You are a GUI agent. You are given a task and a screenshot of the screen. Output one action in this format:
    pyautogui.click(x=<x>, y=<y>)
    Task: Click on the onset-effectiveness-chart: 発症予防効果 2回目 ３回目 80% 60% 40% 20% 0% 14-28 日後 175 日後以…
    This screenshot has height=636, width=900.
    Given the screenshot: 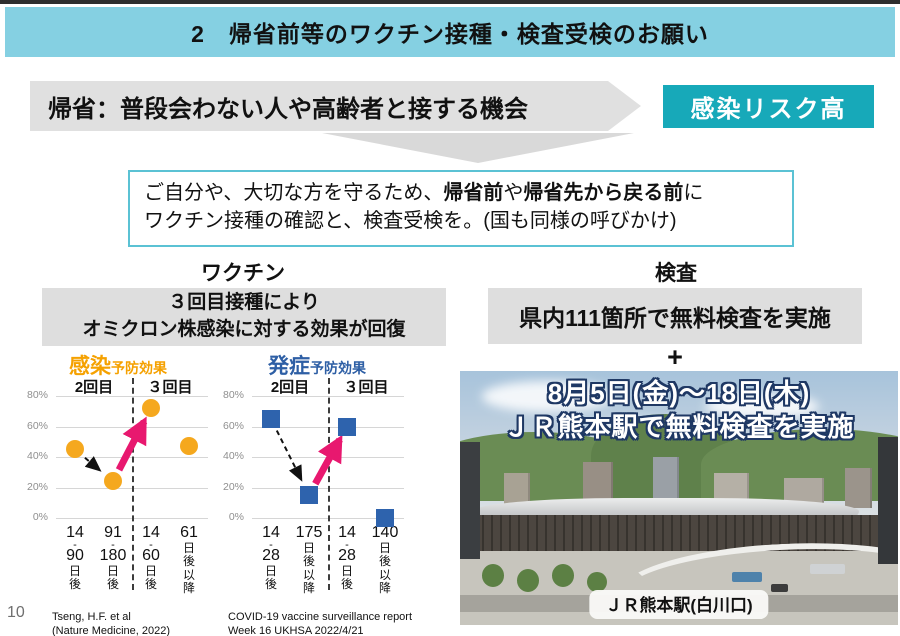 What is the action you would take?
    pyautogui.click(x=317, y=493)
    